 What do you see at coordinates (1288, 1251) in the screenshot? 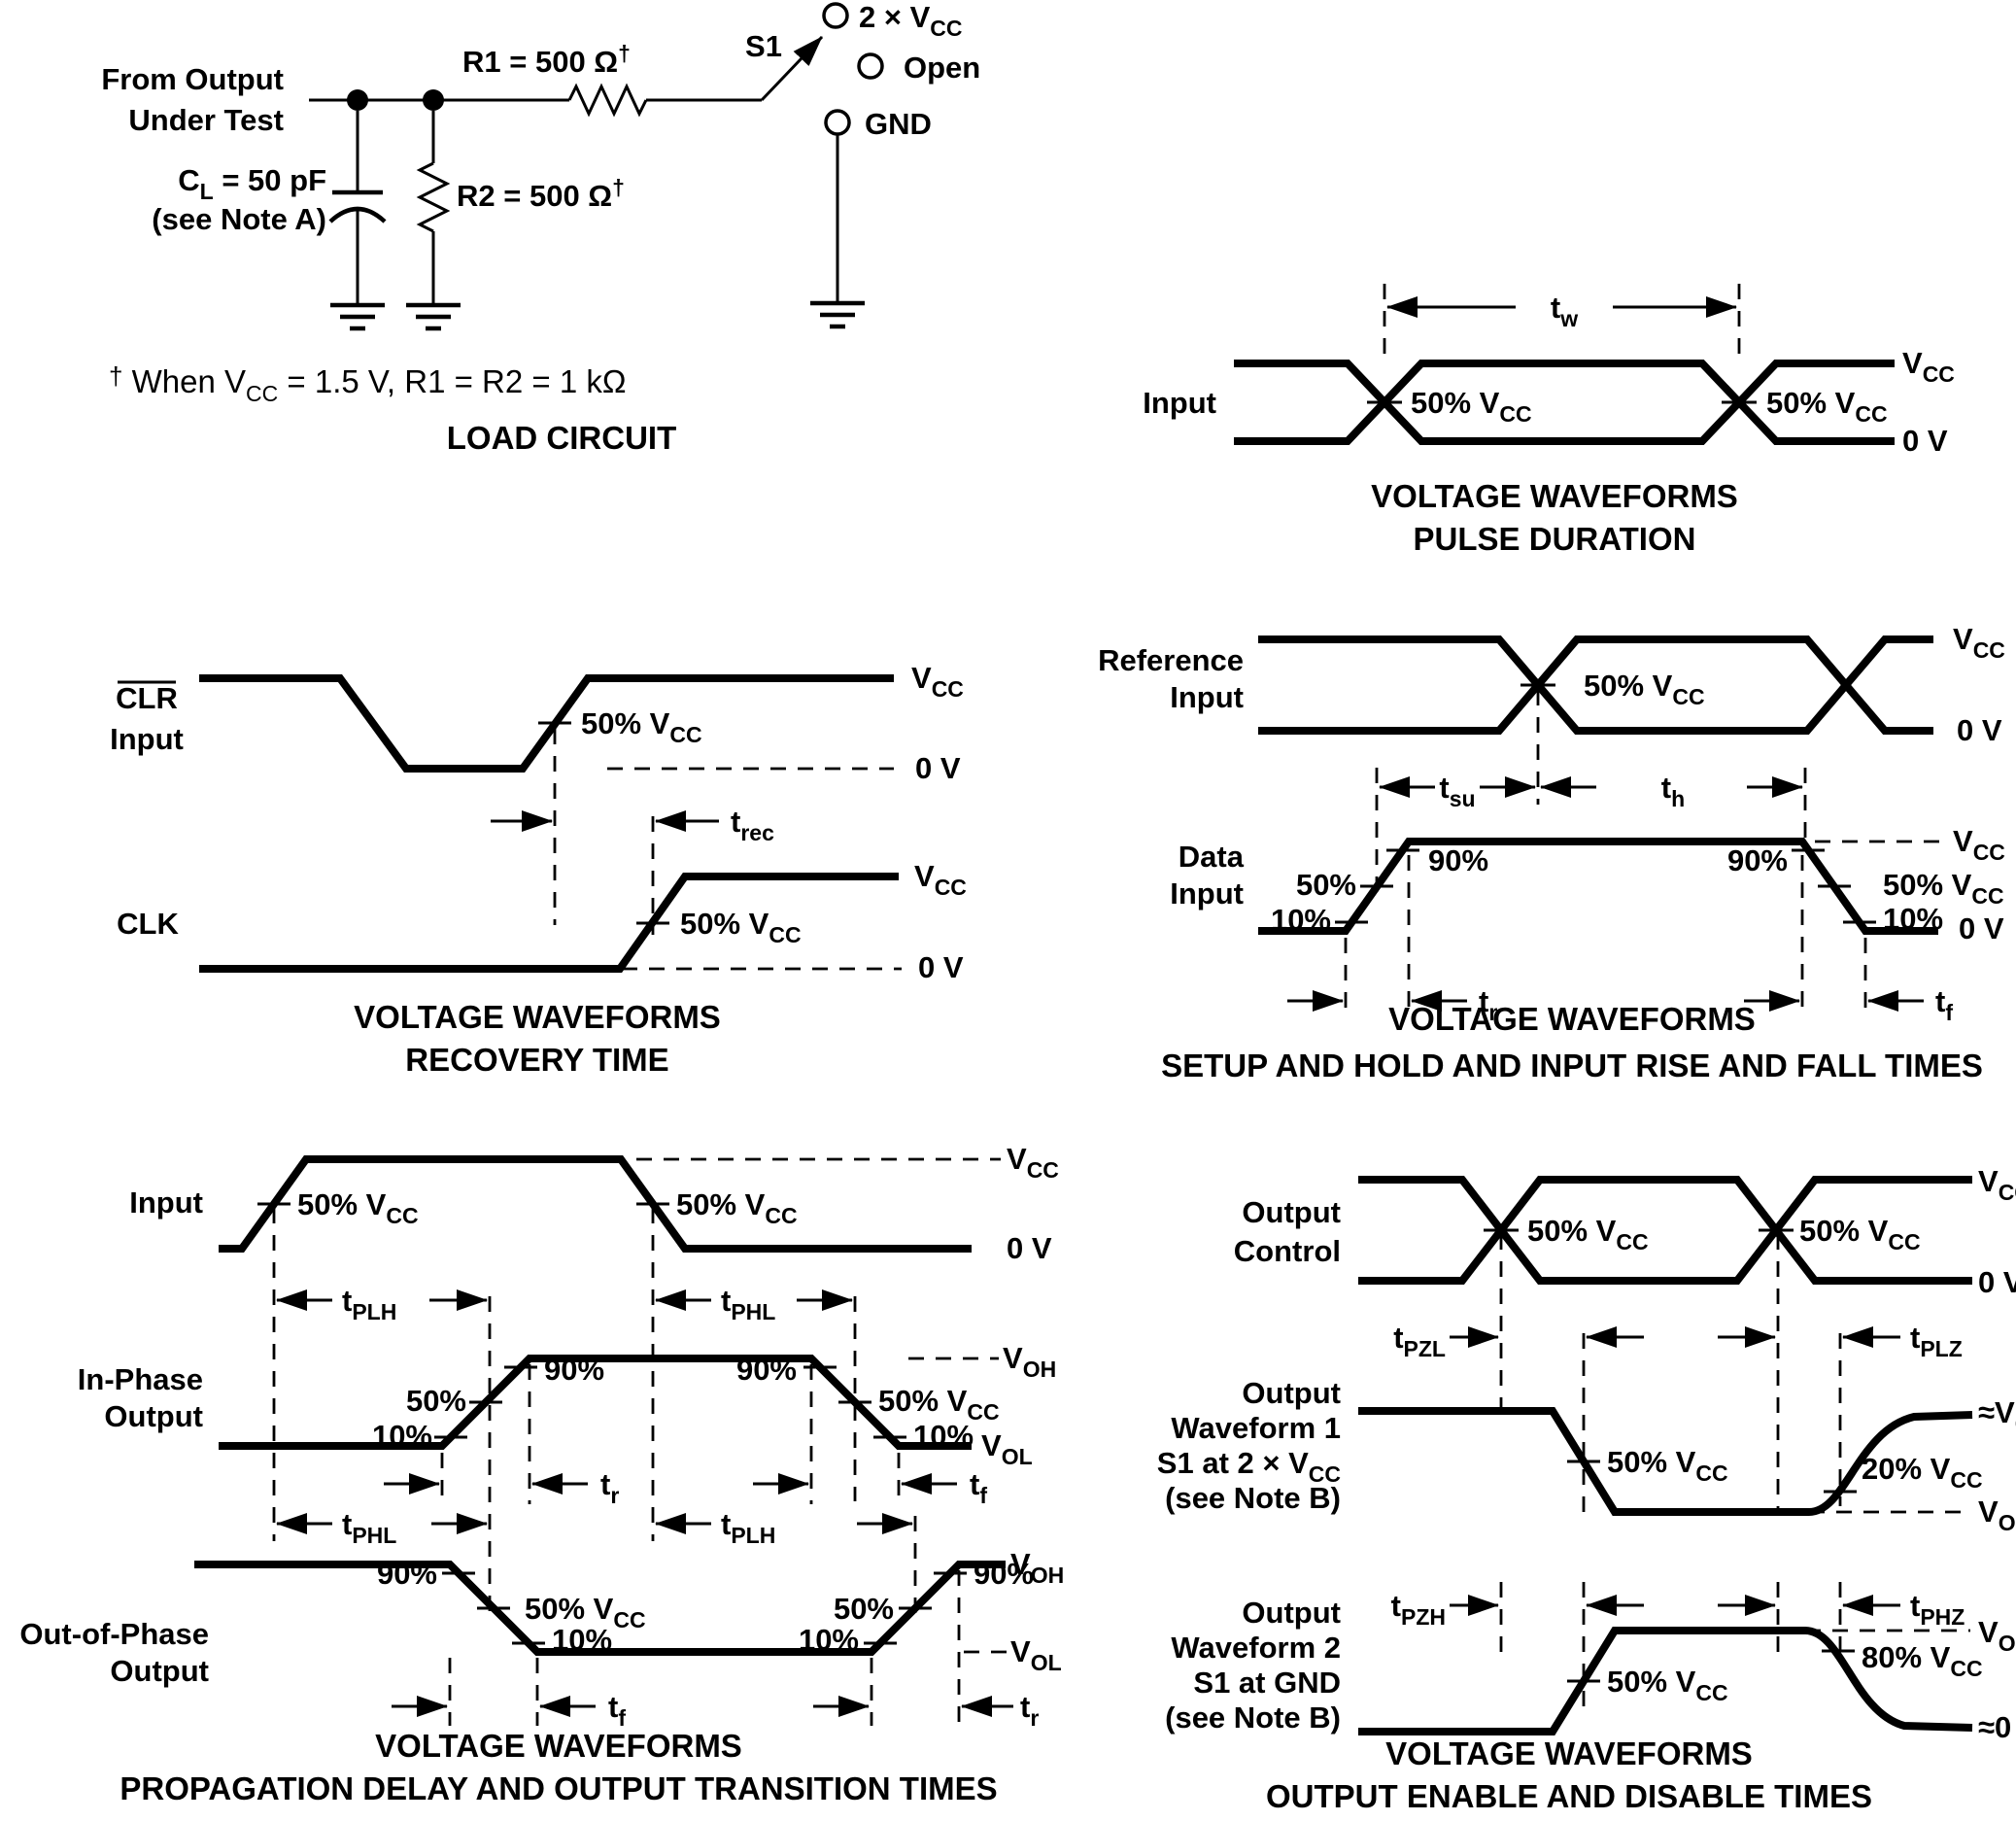
I see `output-control-label2: Control` at bounding box center [1288, 1251].